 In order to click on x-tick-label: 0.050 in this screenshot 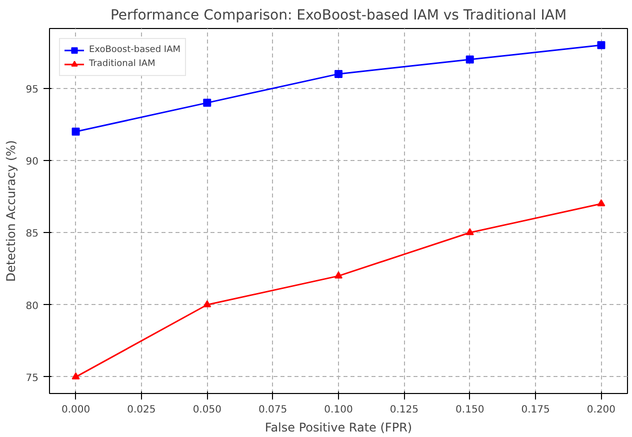, I will do `click(207, 410)`.